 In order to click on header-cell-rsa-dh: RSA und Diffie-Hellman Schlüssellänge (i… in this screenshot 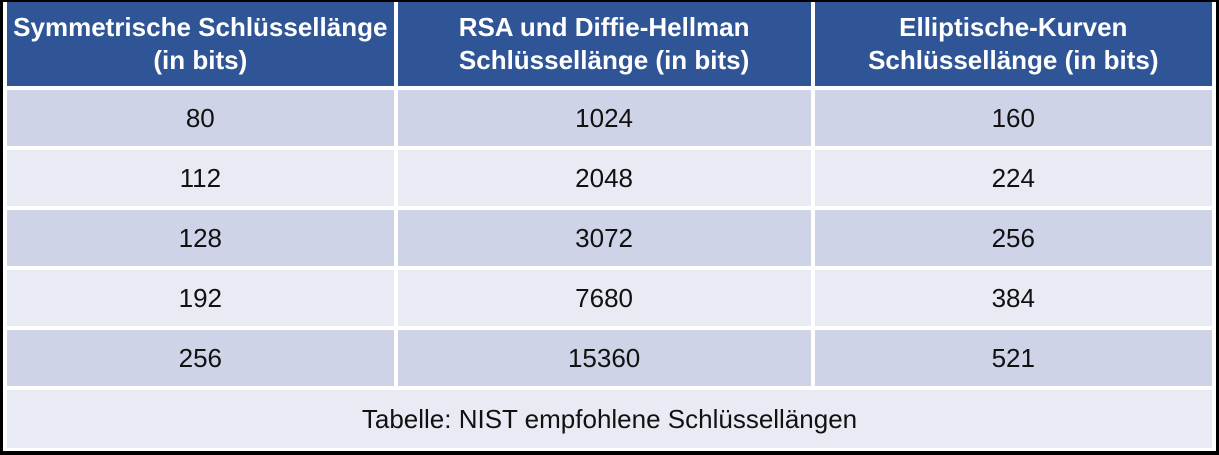, I will do `click(604, 44)`.